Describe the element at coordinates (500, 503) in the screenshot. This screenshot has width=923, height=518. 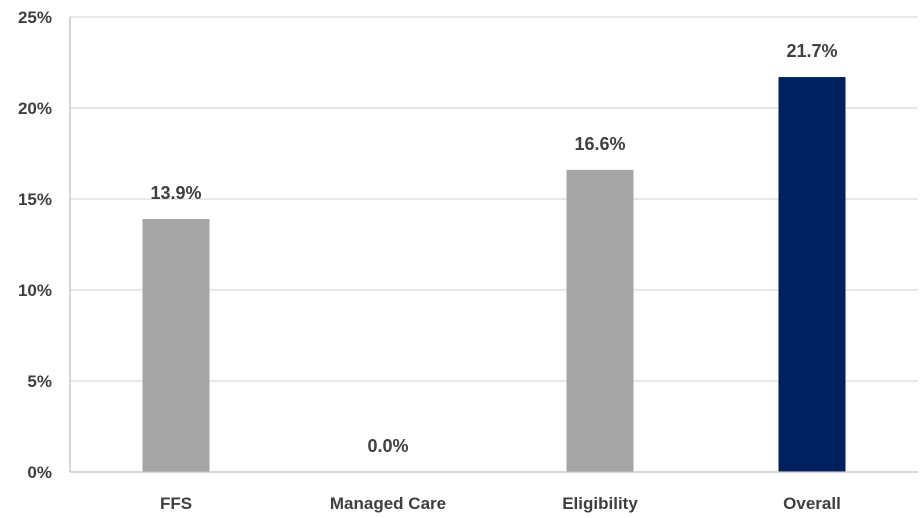
I see `x-axis-category-labels: FFS Managed Care Eligibility Overall` at that location.